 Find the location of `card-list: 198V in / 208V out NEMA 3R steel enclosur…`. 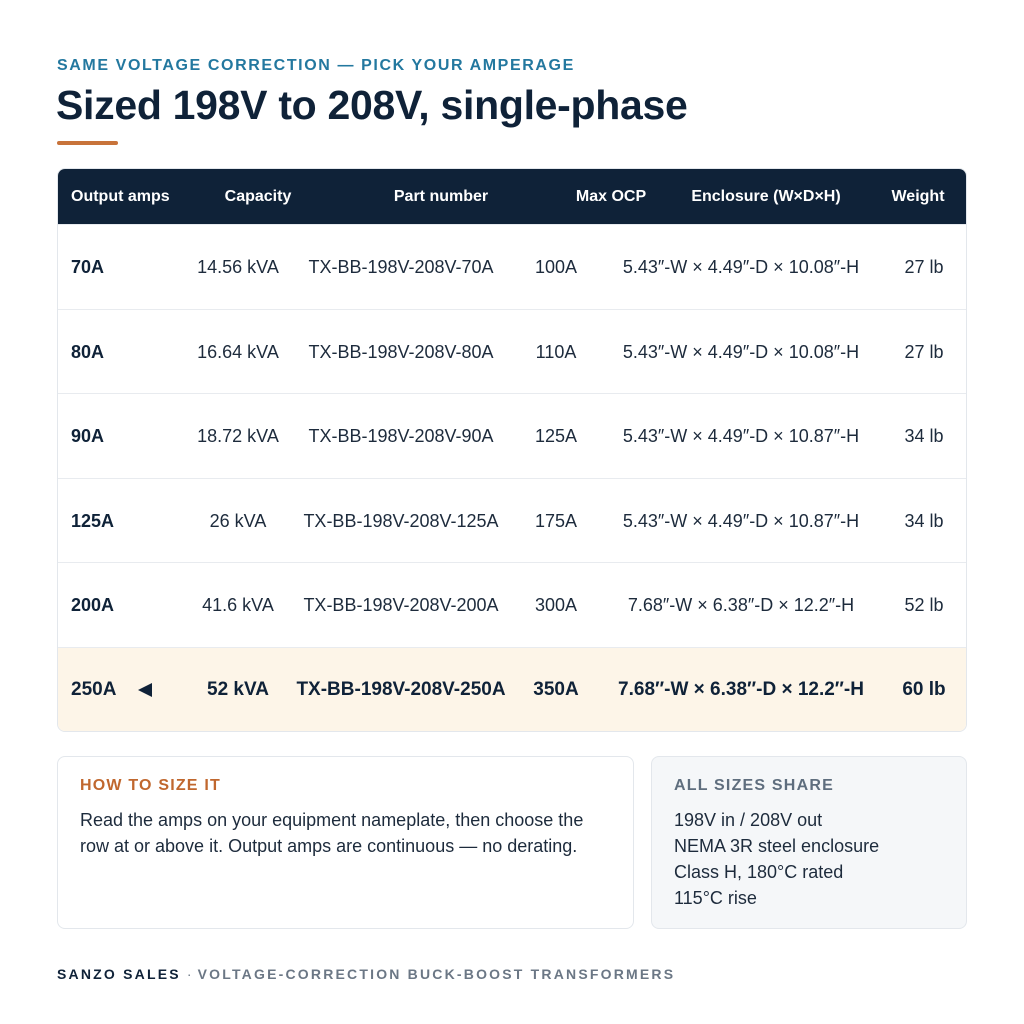

card-list: 198V in / 208V out NEMA 3R steel enclosur… is located at coordinates (776, 859).